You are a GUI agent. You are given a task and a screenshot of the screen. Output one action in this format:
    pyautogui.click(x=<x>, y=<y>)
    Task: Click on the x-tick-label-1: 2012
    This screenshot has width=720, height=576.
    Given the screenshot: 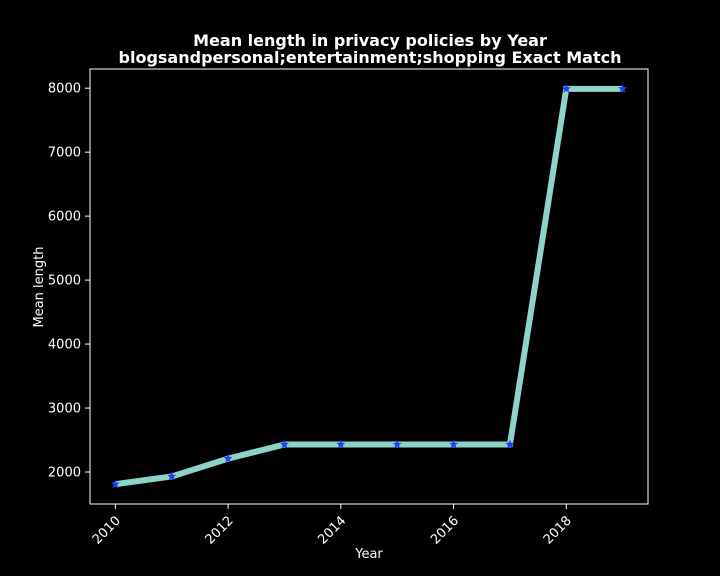 What is the action you would take?
    pyautogui.click(x=220, y=531)
    